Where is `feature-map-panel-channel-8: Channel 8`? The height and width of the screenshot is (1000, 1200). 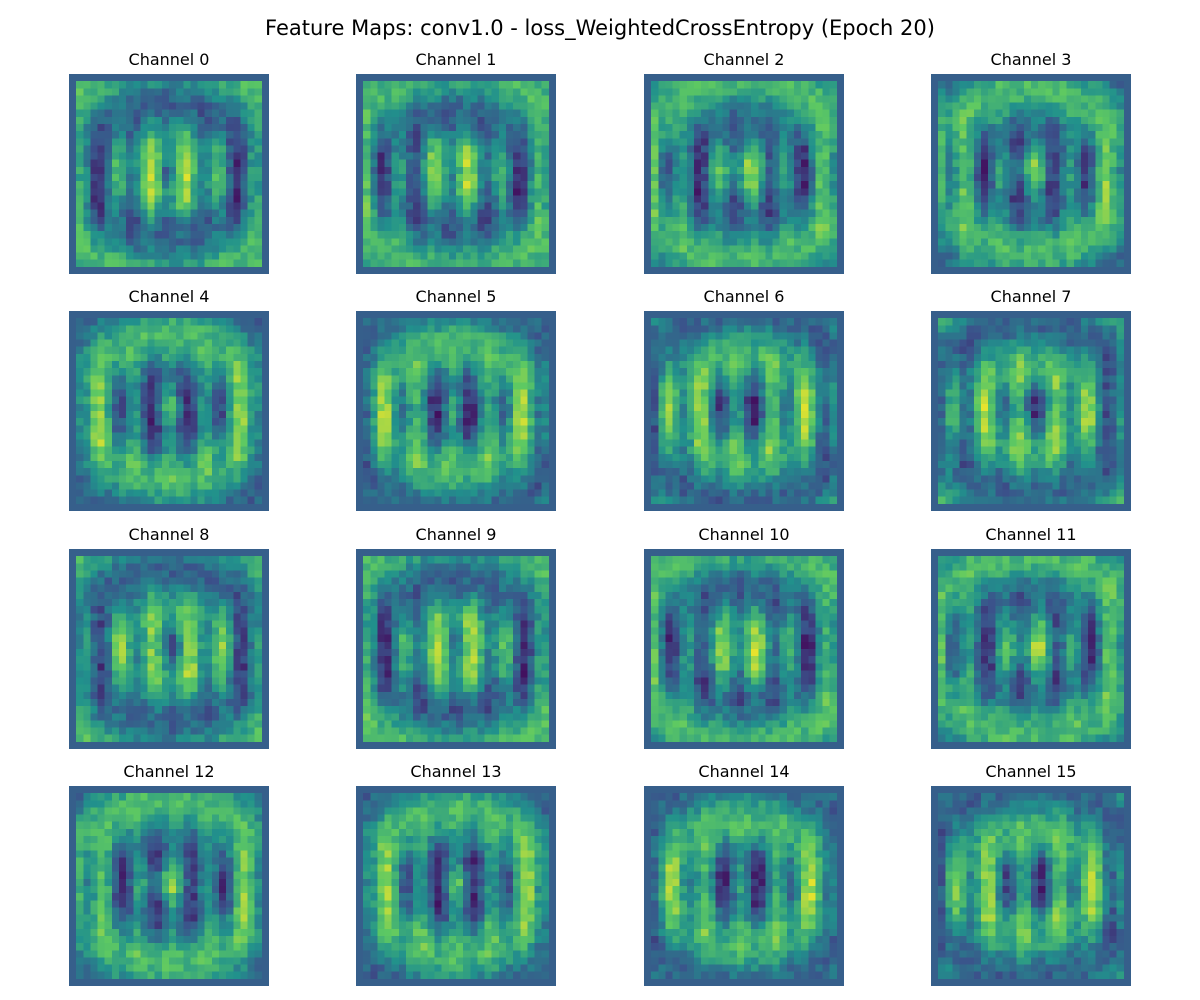
feature-map-panel-channel-8: Channel 8 is located at coordinates (169, 637).